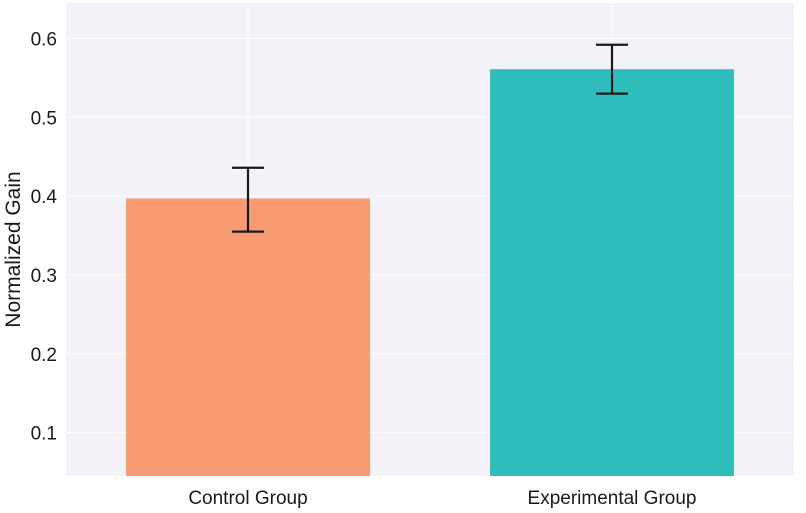  Describe the element at coordinates (612, 498) in the screenshot. I see `x-tick-label: Experimental Group` at that location.